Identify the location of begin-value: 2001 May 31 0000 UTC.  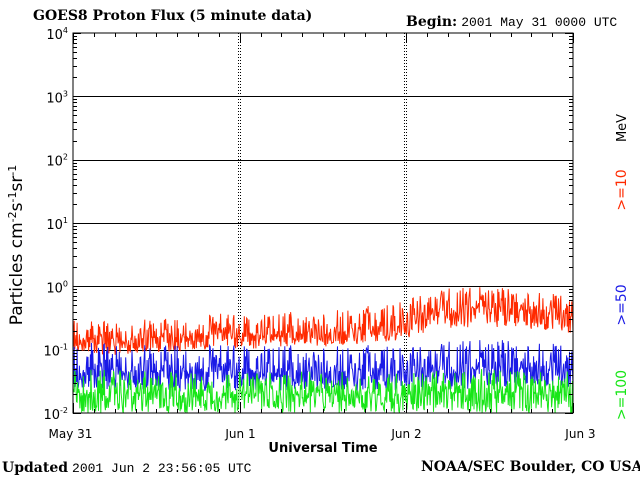
(539, 22).